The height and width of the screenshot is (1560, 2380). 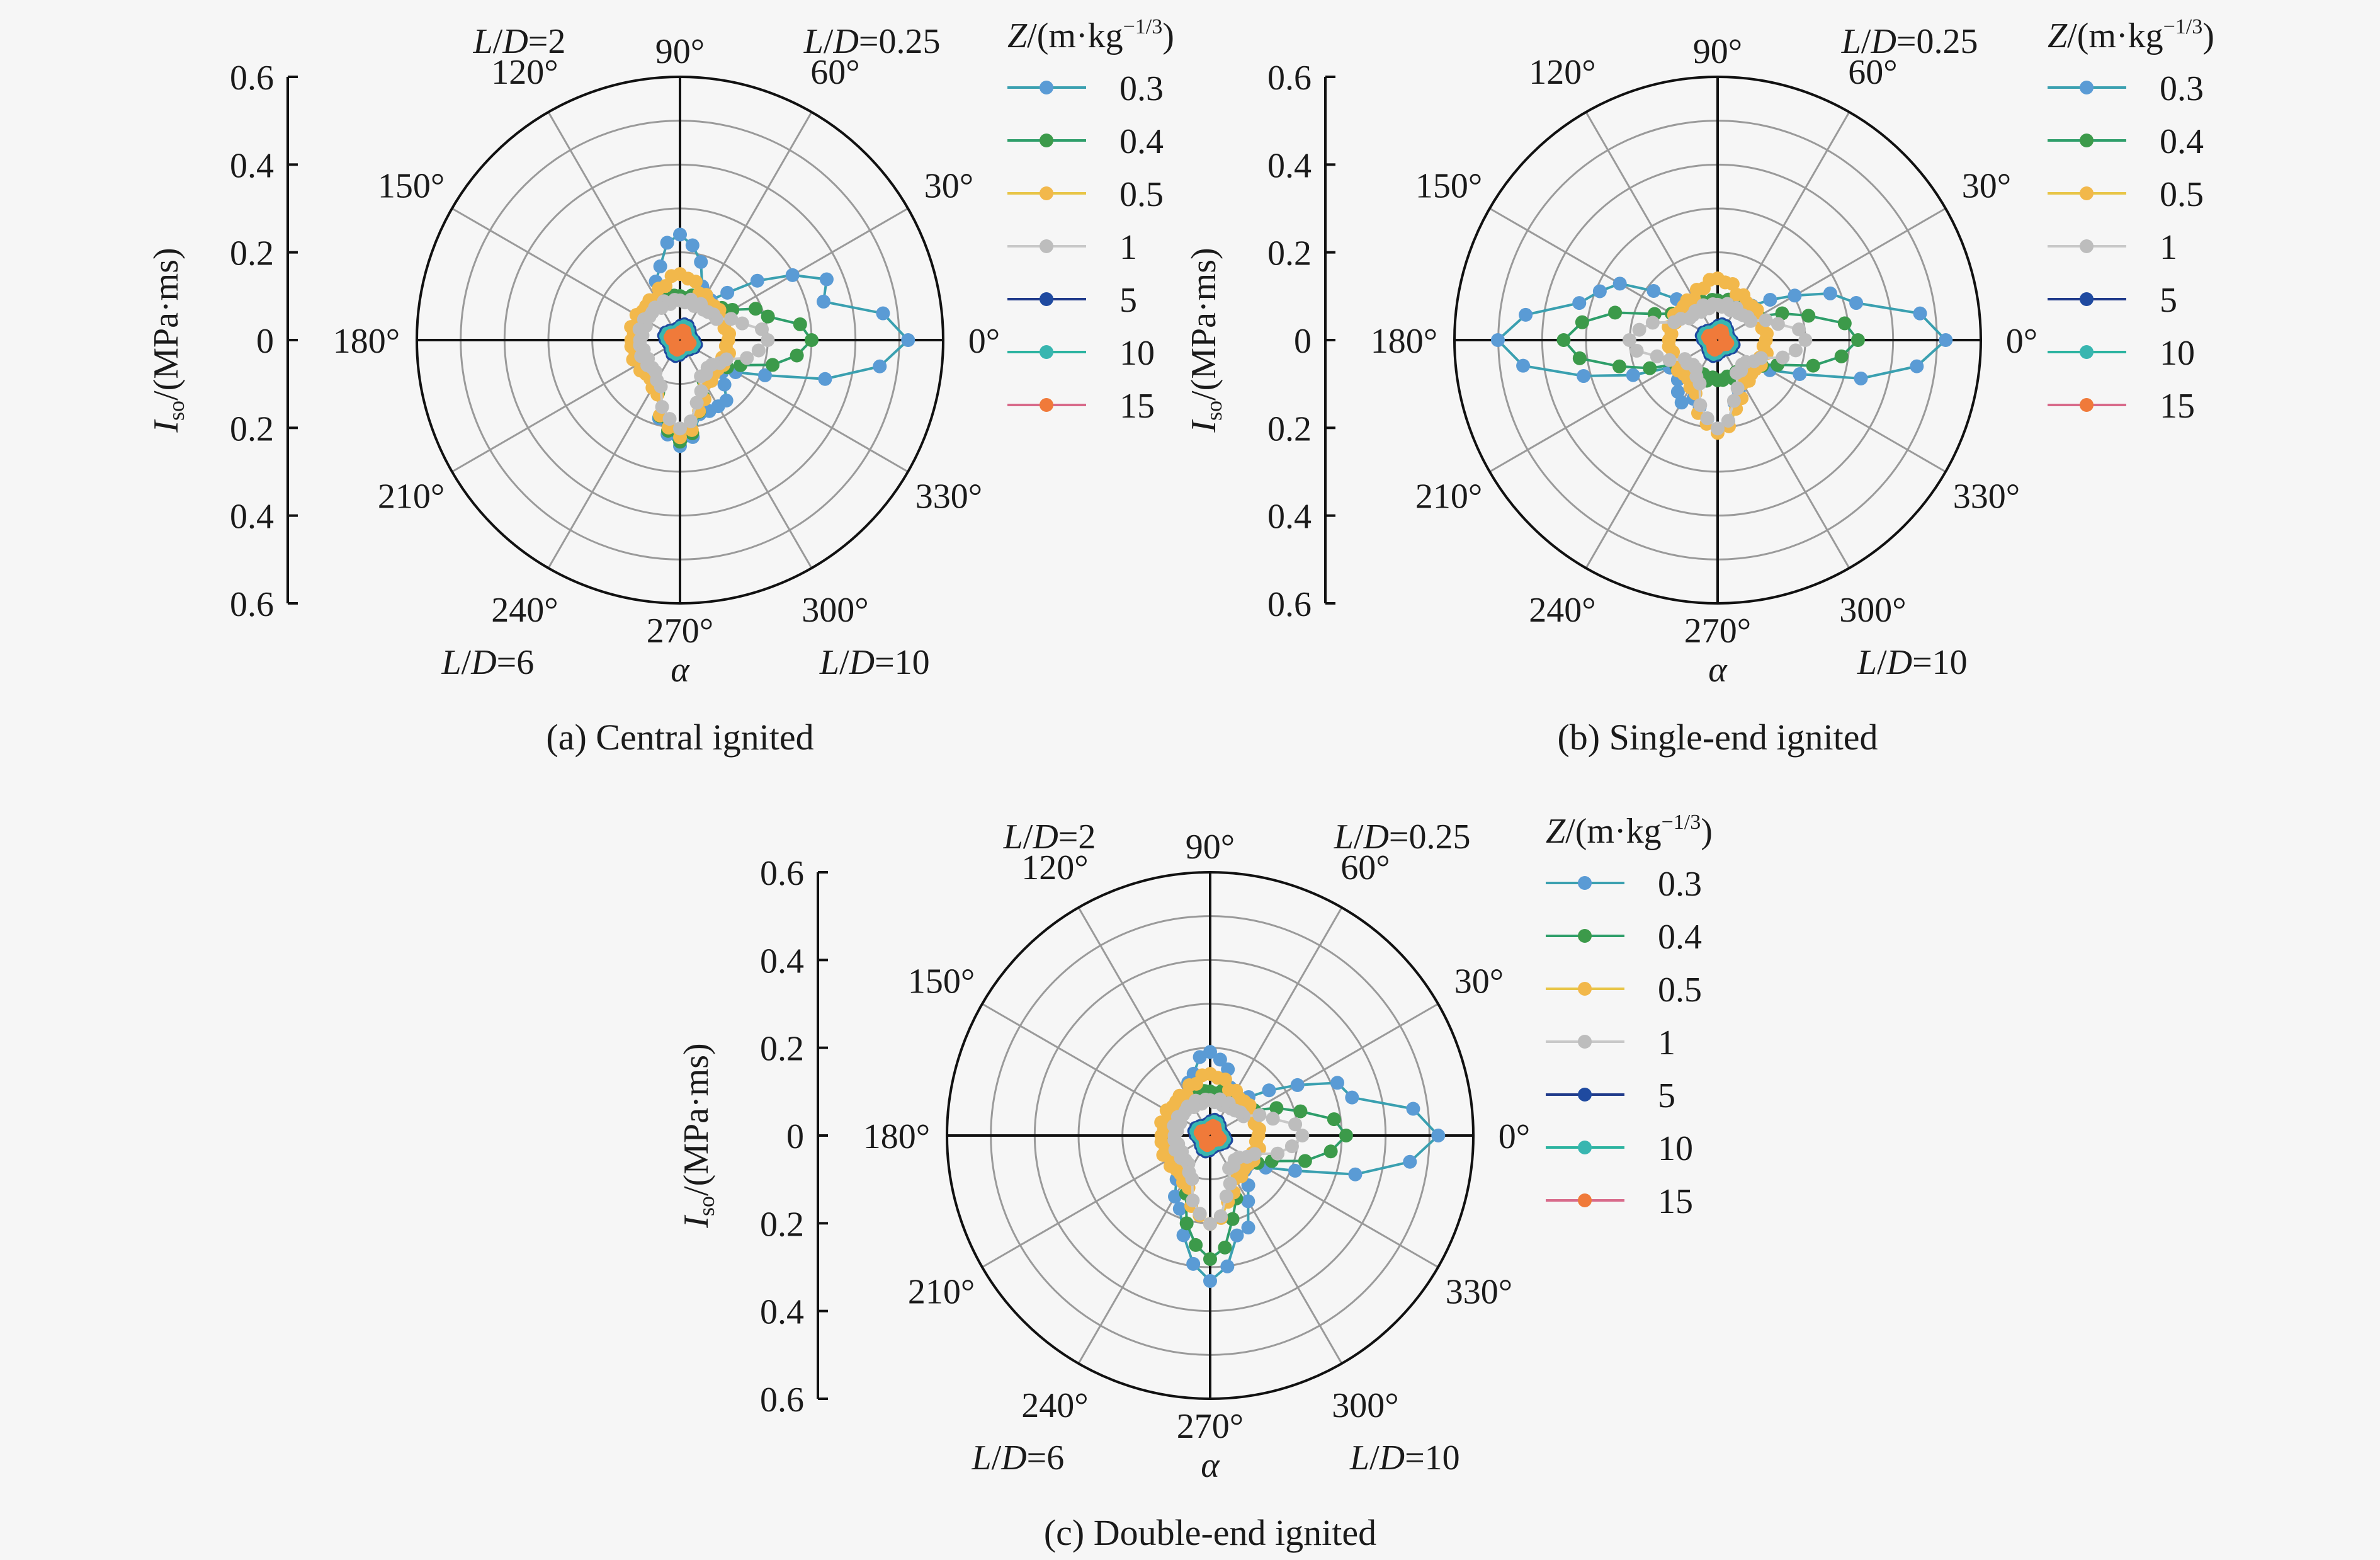 What do you see at coordinates (519, 41) in the screenshot?
I see `quadrant-label-q2: L/D=2` at bounding box center [519, 41].